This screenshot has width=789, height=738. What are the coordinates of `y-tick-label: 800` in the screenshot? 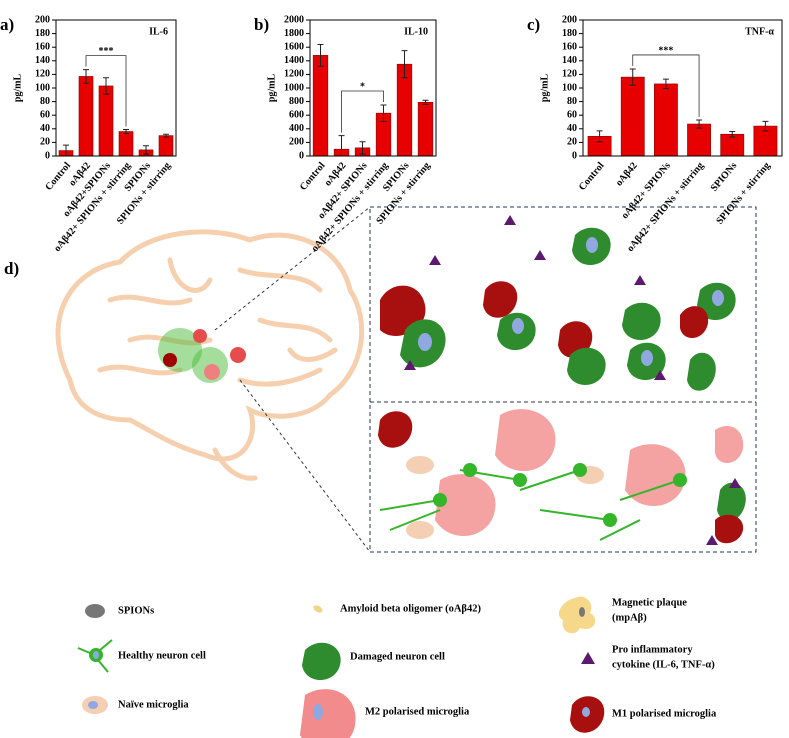 It's located at (296, 101).